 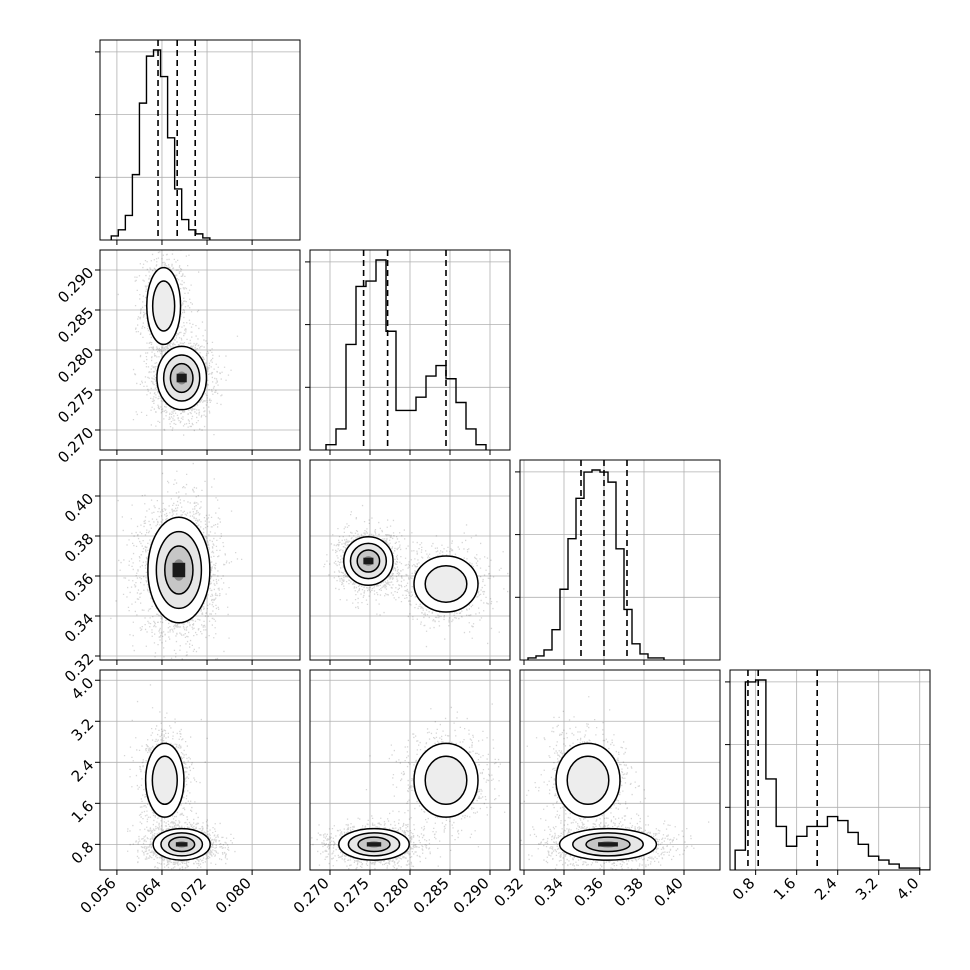 I want to click on scatter-points, so click(x=178, y=343).